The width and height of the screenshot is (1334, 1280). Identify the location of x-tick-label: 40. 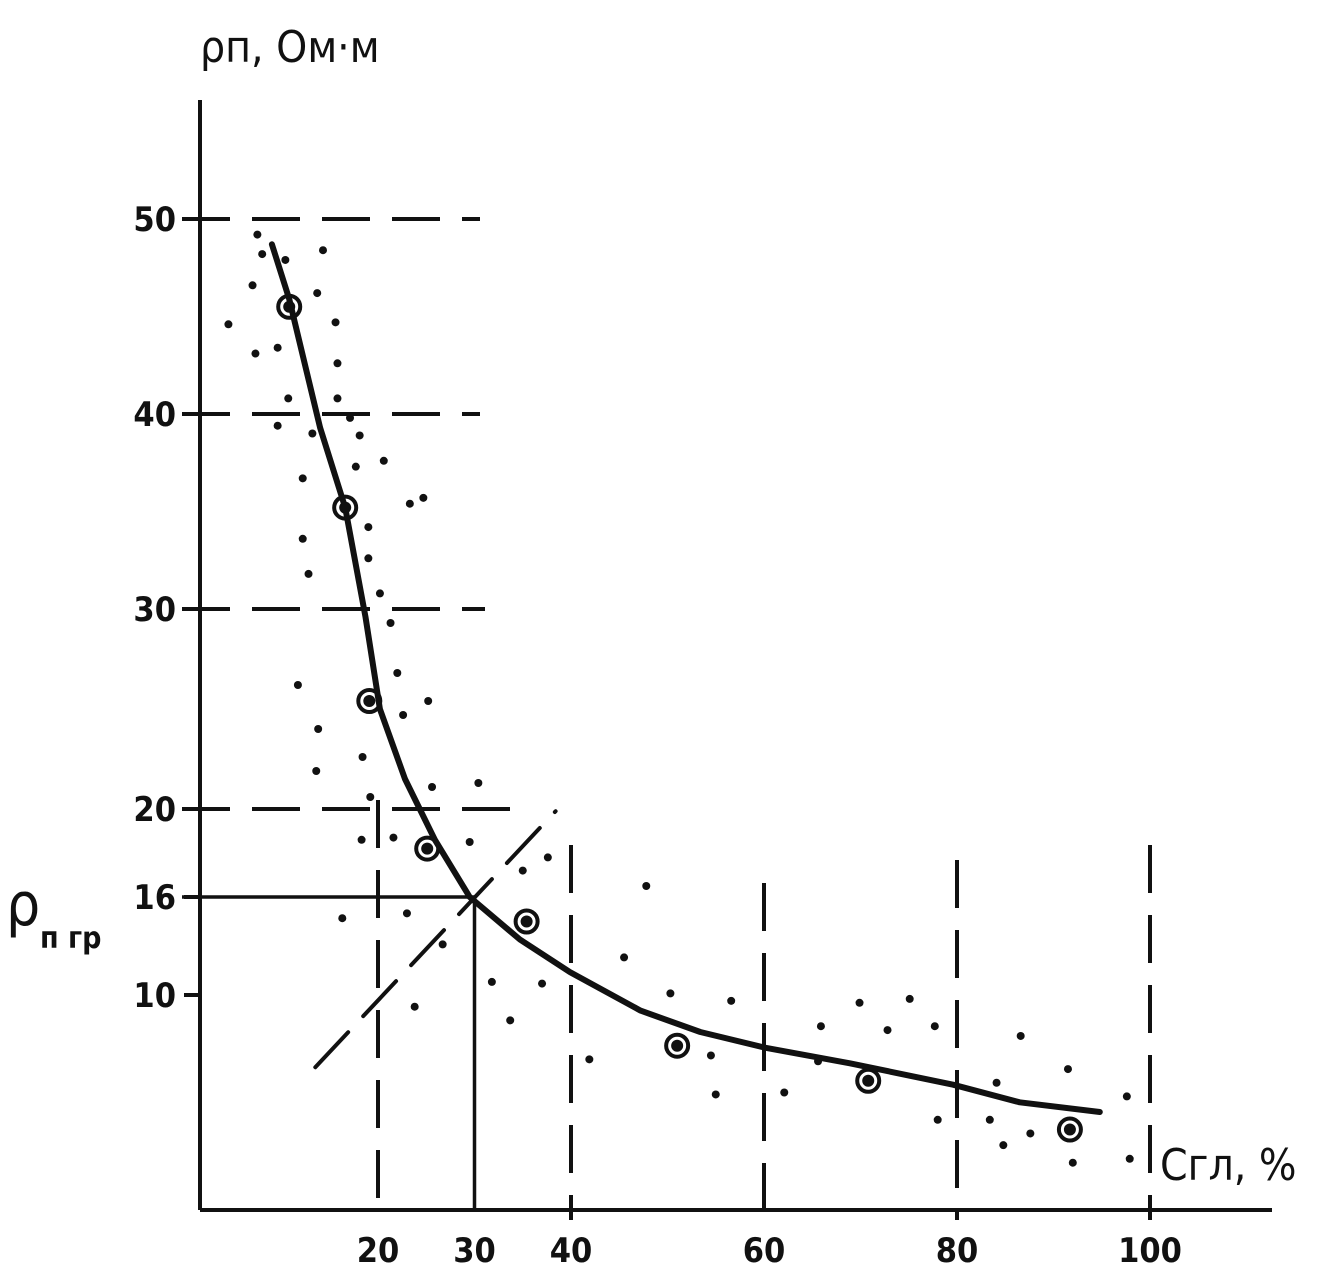
(571, 1251).